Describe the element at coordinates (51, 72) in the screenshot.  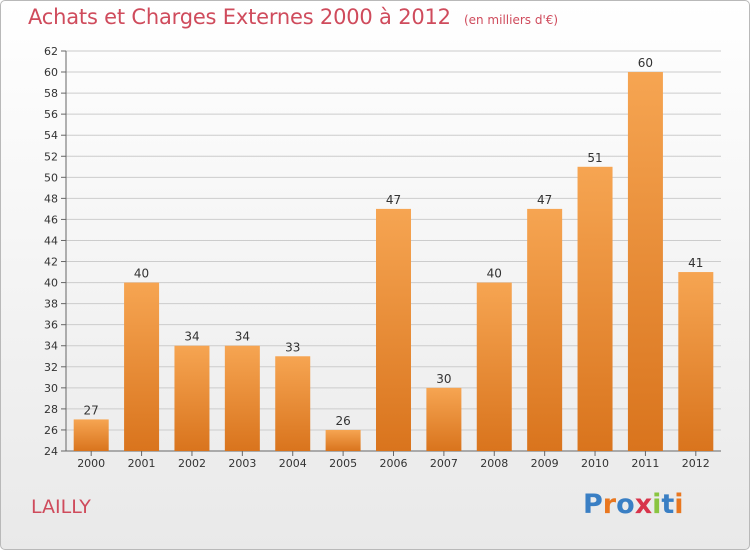
I see `y-tick-label: 60` at that location.